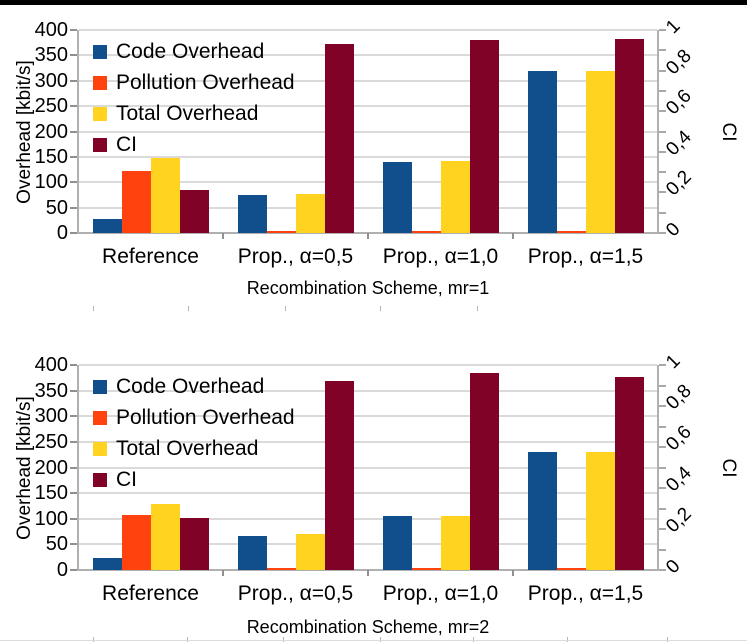 The image size is (747, 644). I want to click on legend-label: CI, so click(126, 479).